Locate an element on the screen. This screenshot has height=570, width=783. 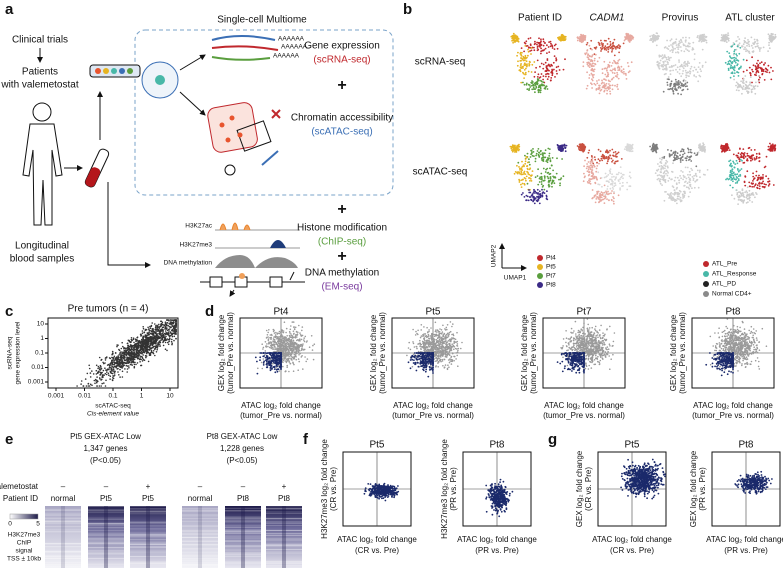
point-cloud is located at coordinates (126, 353).